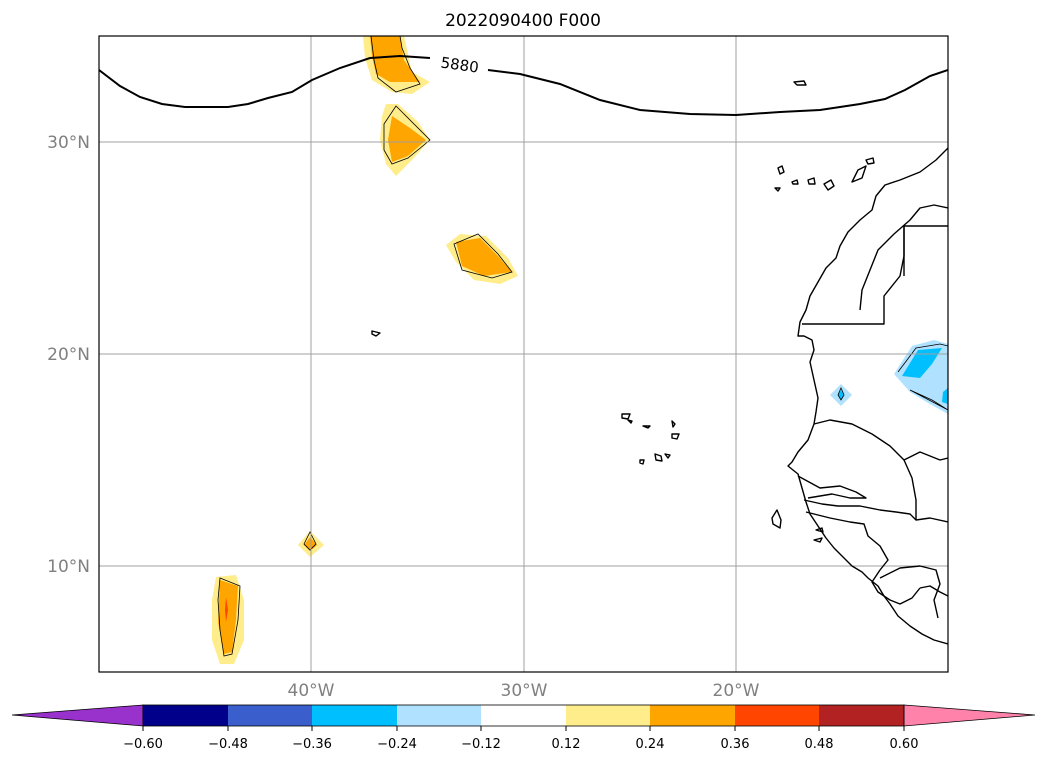 This screenshot has height=765, width=1047. What do you see at coordinates (969, 715) in the screenshot?
I see `colorbar-extend-max` at bounding box center [969, 715].